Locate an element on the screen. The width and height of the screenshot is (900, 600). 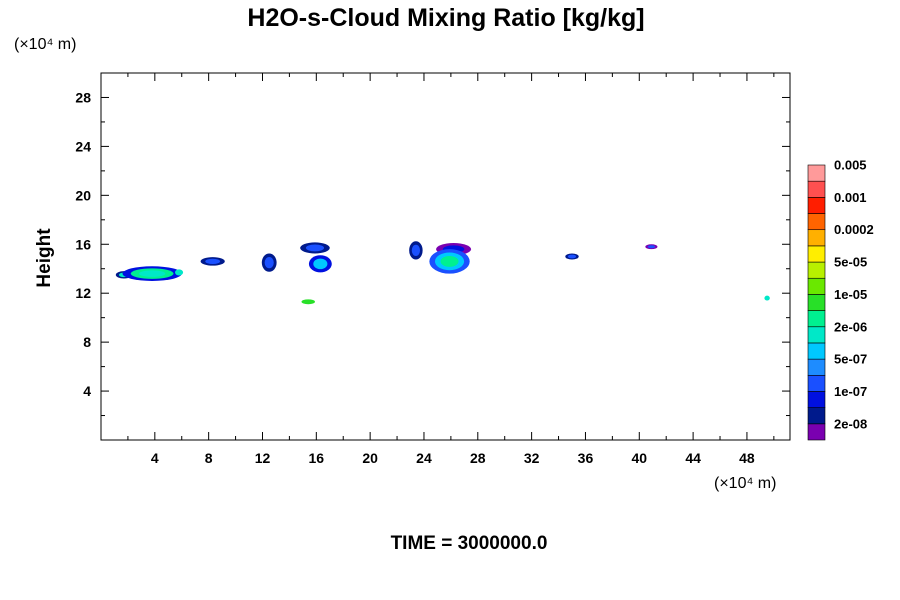
x-tick-label: 32 is located at coordinates (532, 458).